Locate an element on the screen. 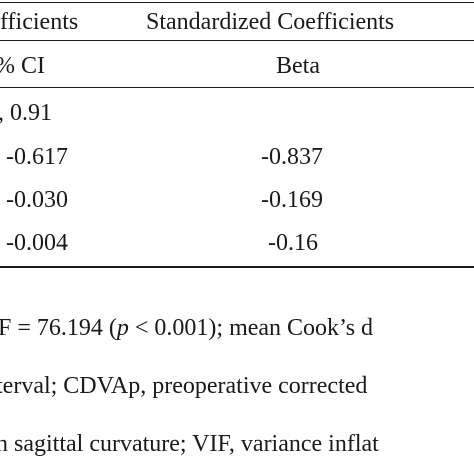 This screenshot has height=474, width=474. subheader-beta: Beta is located at coordinates (298, 66).